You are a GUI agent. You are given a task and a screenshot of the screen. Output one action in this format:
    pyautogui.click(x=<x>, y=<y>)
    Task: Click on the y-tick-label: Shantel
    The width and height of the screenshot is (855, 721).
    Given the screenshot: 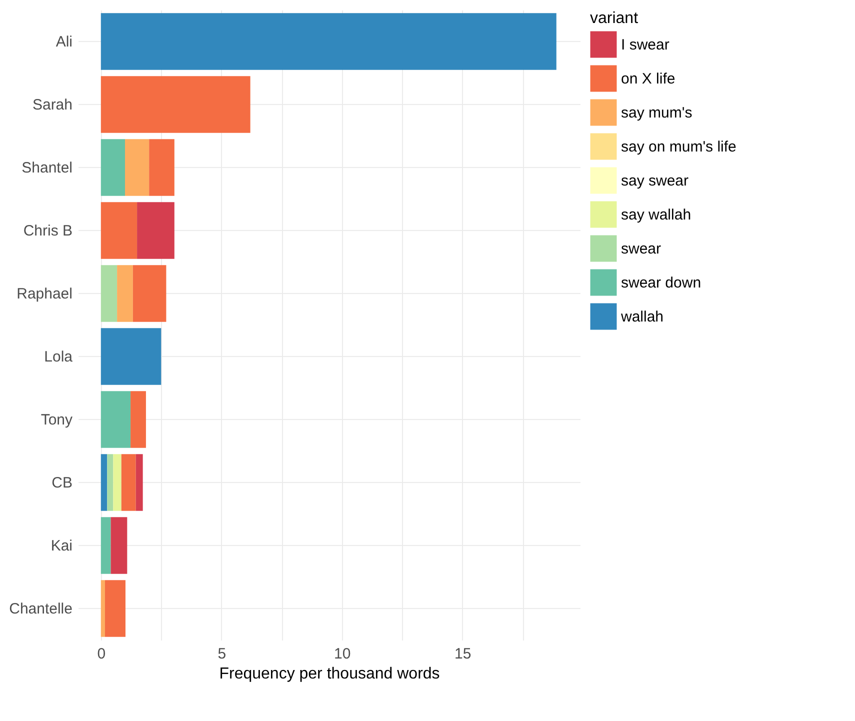 What is the action you would take?
    pyautogui.click(x=47, y=168)
    